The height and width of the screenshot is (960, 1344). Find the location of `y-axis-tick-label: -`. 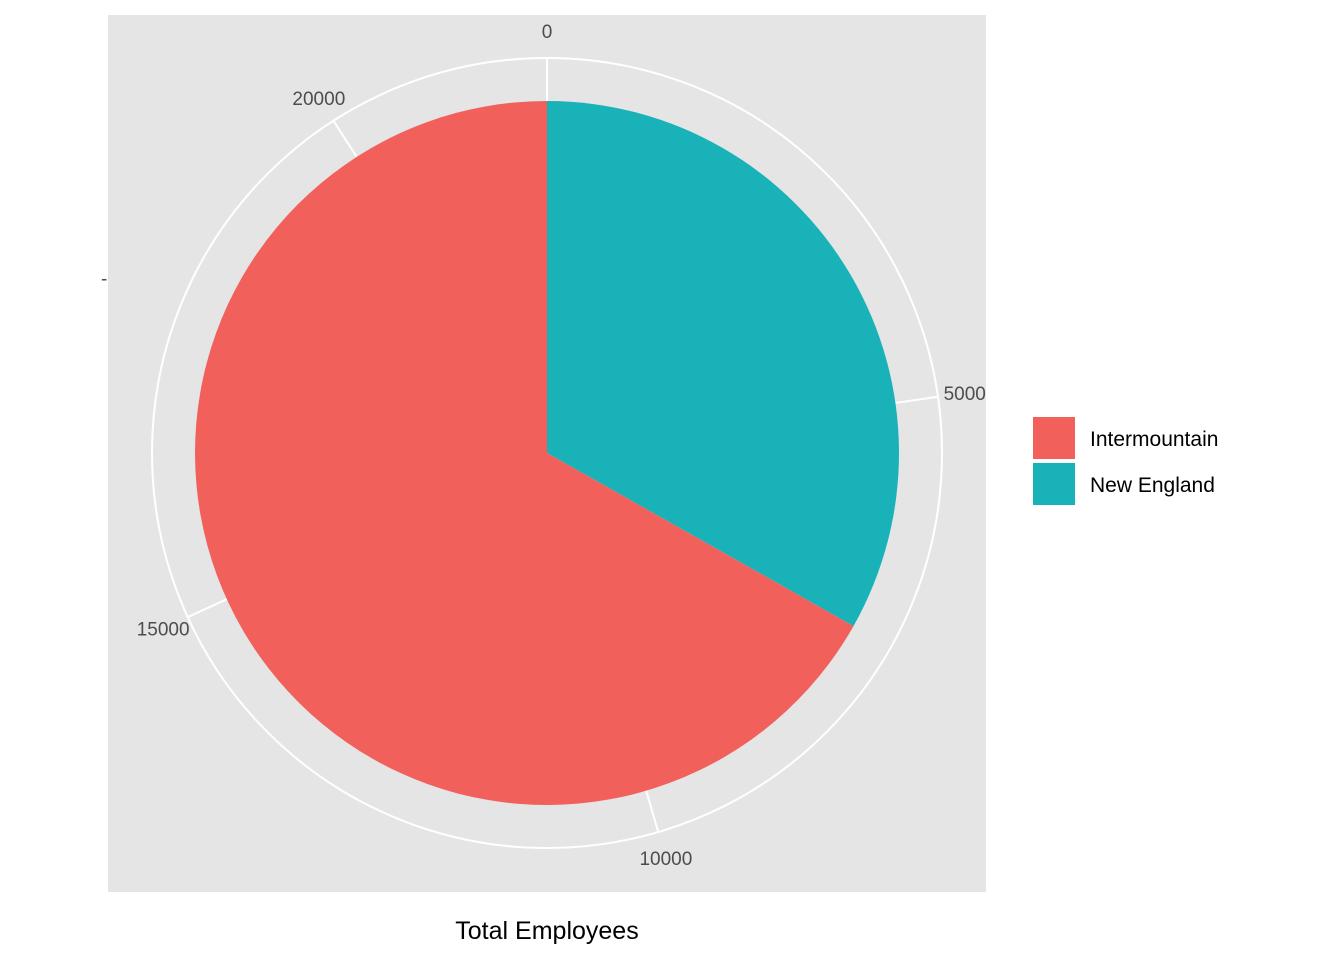

y-axis-tick-label: - is located at coordinates (104, 279).